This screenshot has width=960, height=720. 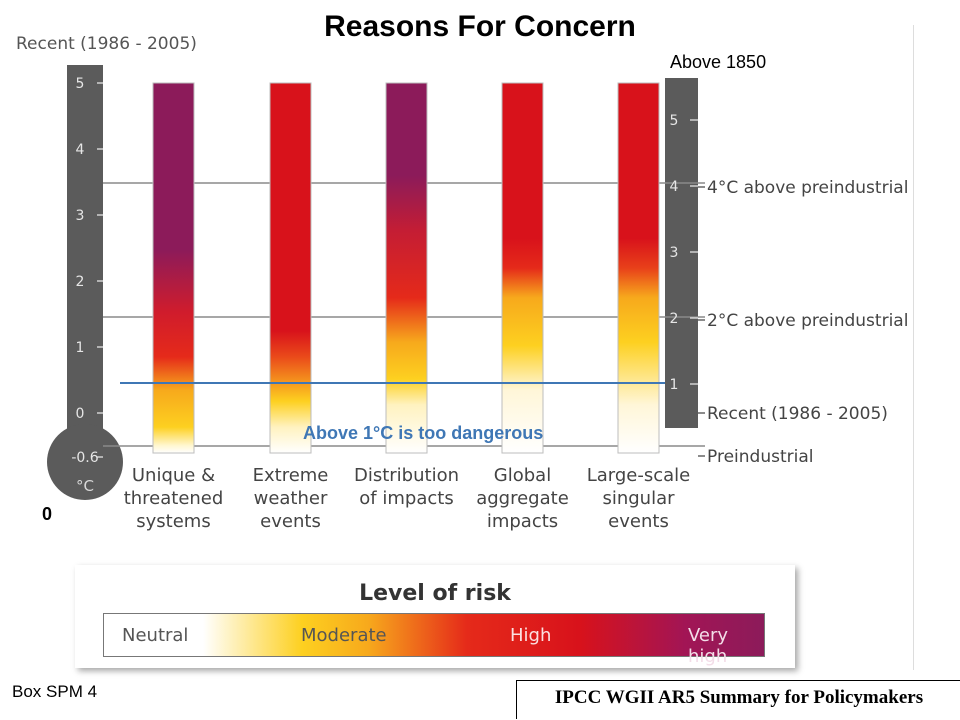 I want to click on left-tick-label: 4, so click(x=80, y=150).